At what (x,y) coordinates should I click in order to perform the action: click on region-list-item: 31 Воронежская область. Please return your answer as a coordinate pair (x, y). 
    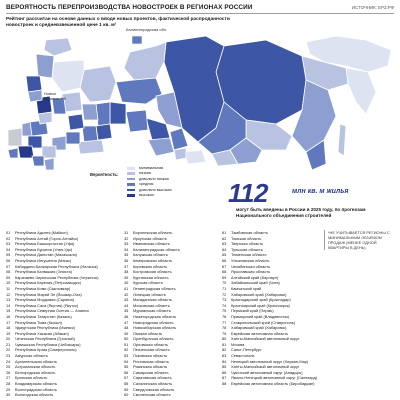
    Looking at the image, I should click on (166, 233).